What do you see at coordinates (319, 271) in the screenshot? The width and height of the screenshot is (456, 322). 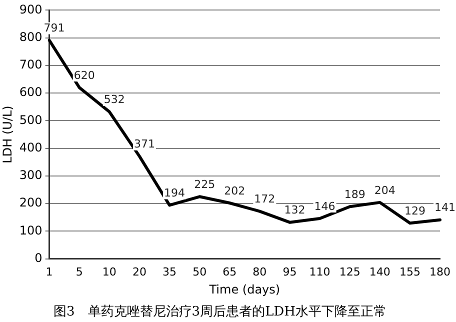 I see `x-tick-label: 110` at bounding box center [319, 271].